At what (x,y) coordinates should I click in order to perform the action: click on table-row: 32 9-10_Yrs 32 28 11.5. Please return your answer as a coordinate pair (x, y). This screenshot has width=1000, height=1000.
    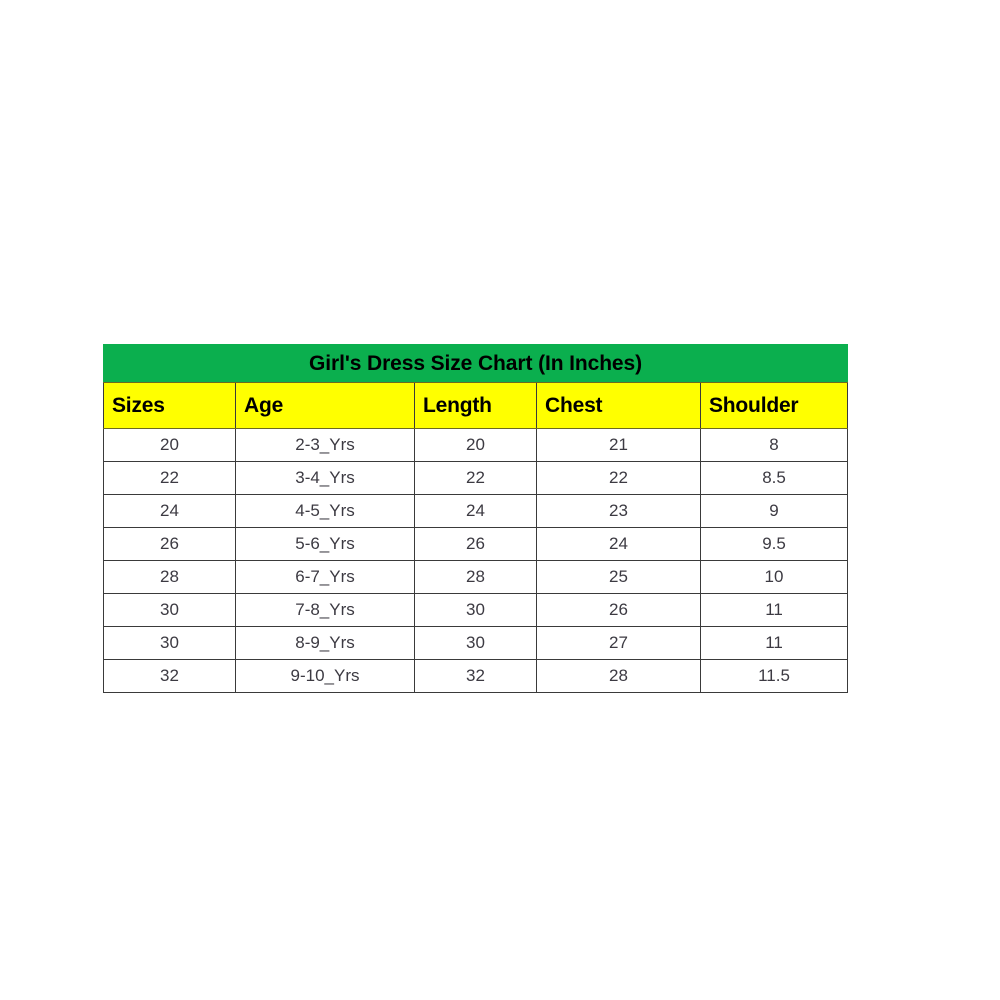
    Looking at the image, I should click on (476, 676).